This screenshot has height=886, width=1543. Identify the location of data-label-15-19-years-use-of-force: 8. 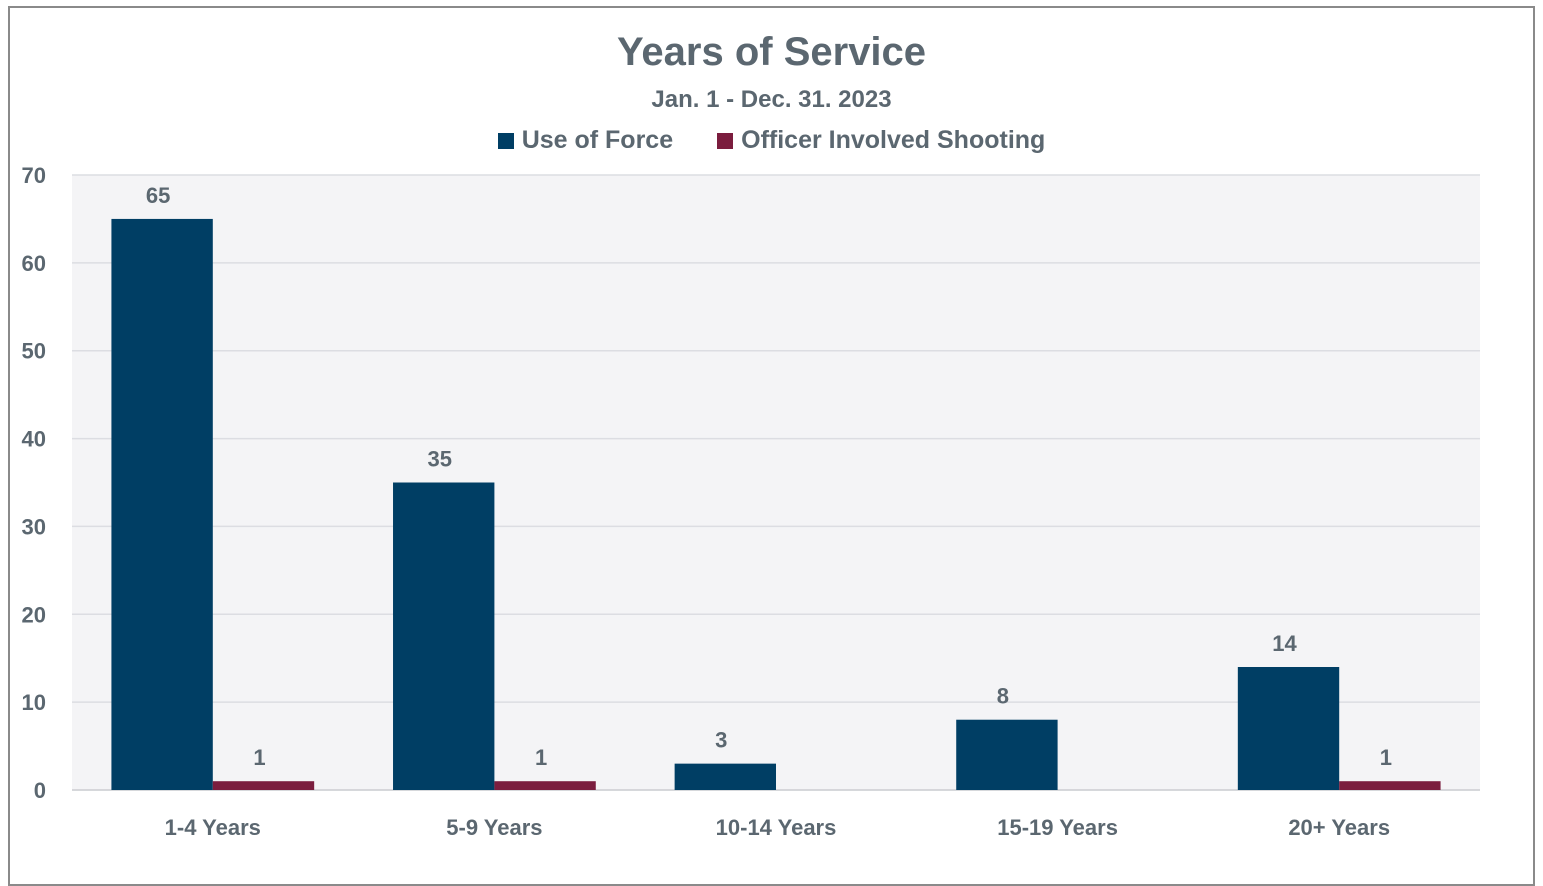
(1003, 696).